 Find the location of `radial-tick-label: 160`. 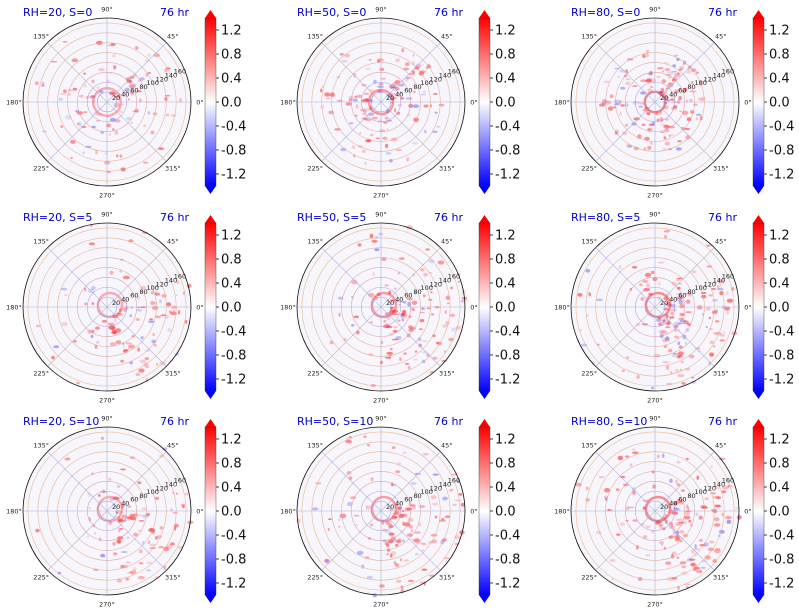

radial-tick-label: 160 is located at coordinates (454, 481).